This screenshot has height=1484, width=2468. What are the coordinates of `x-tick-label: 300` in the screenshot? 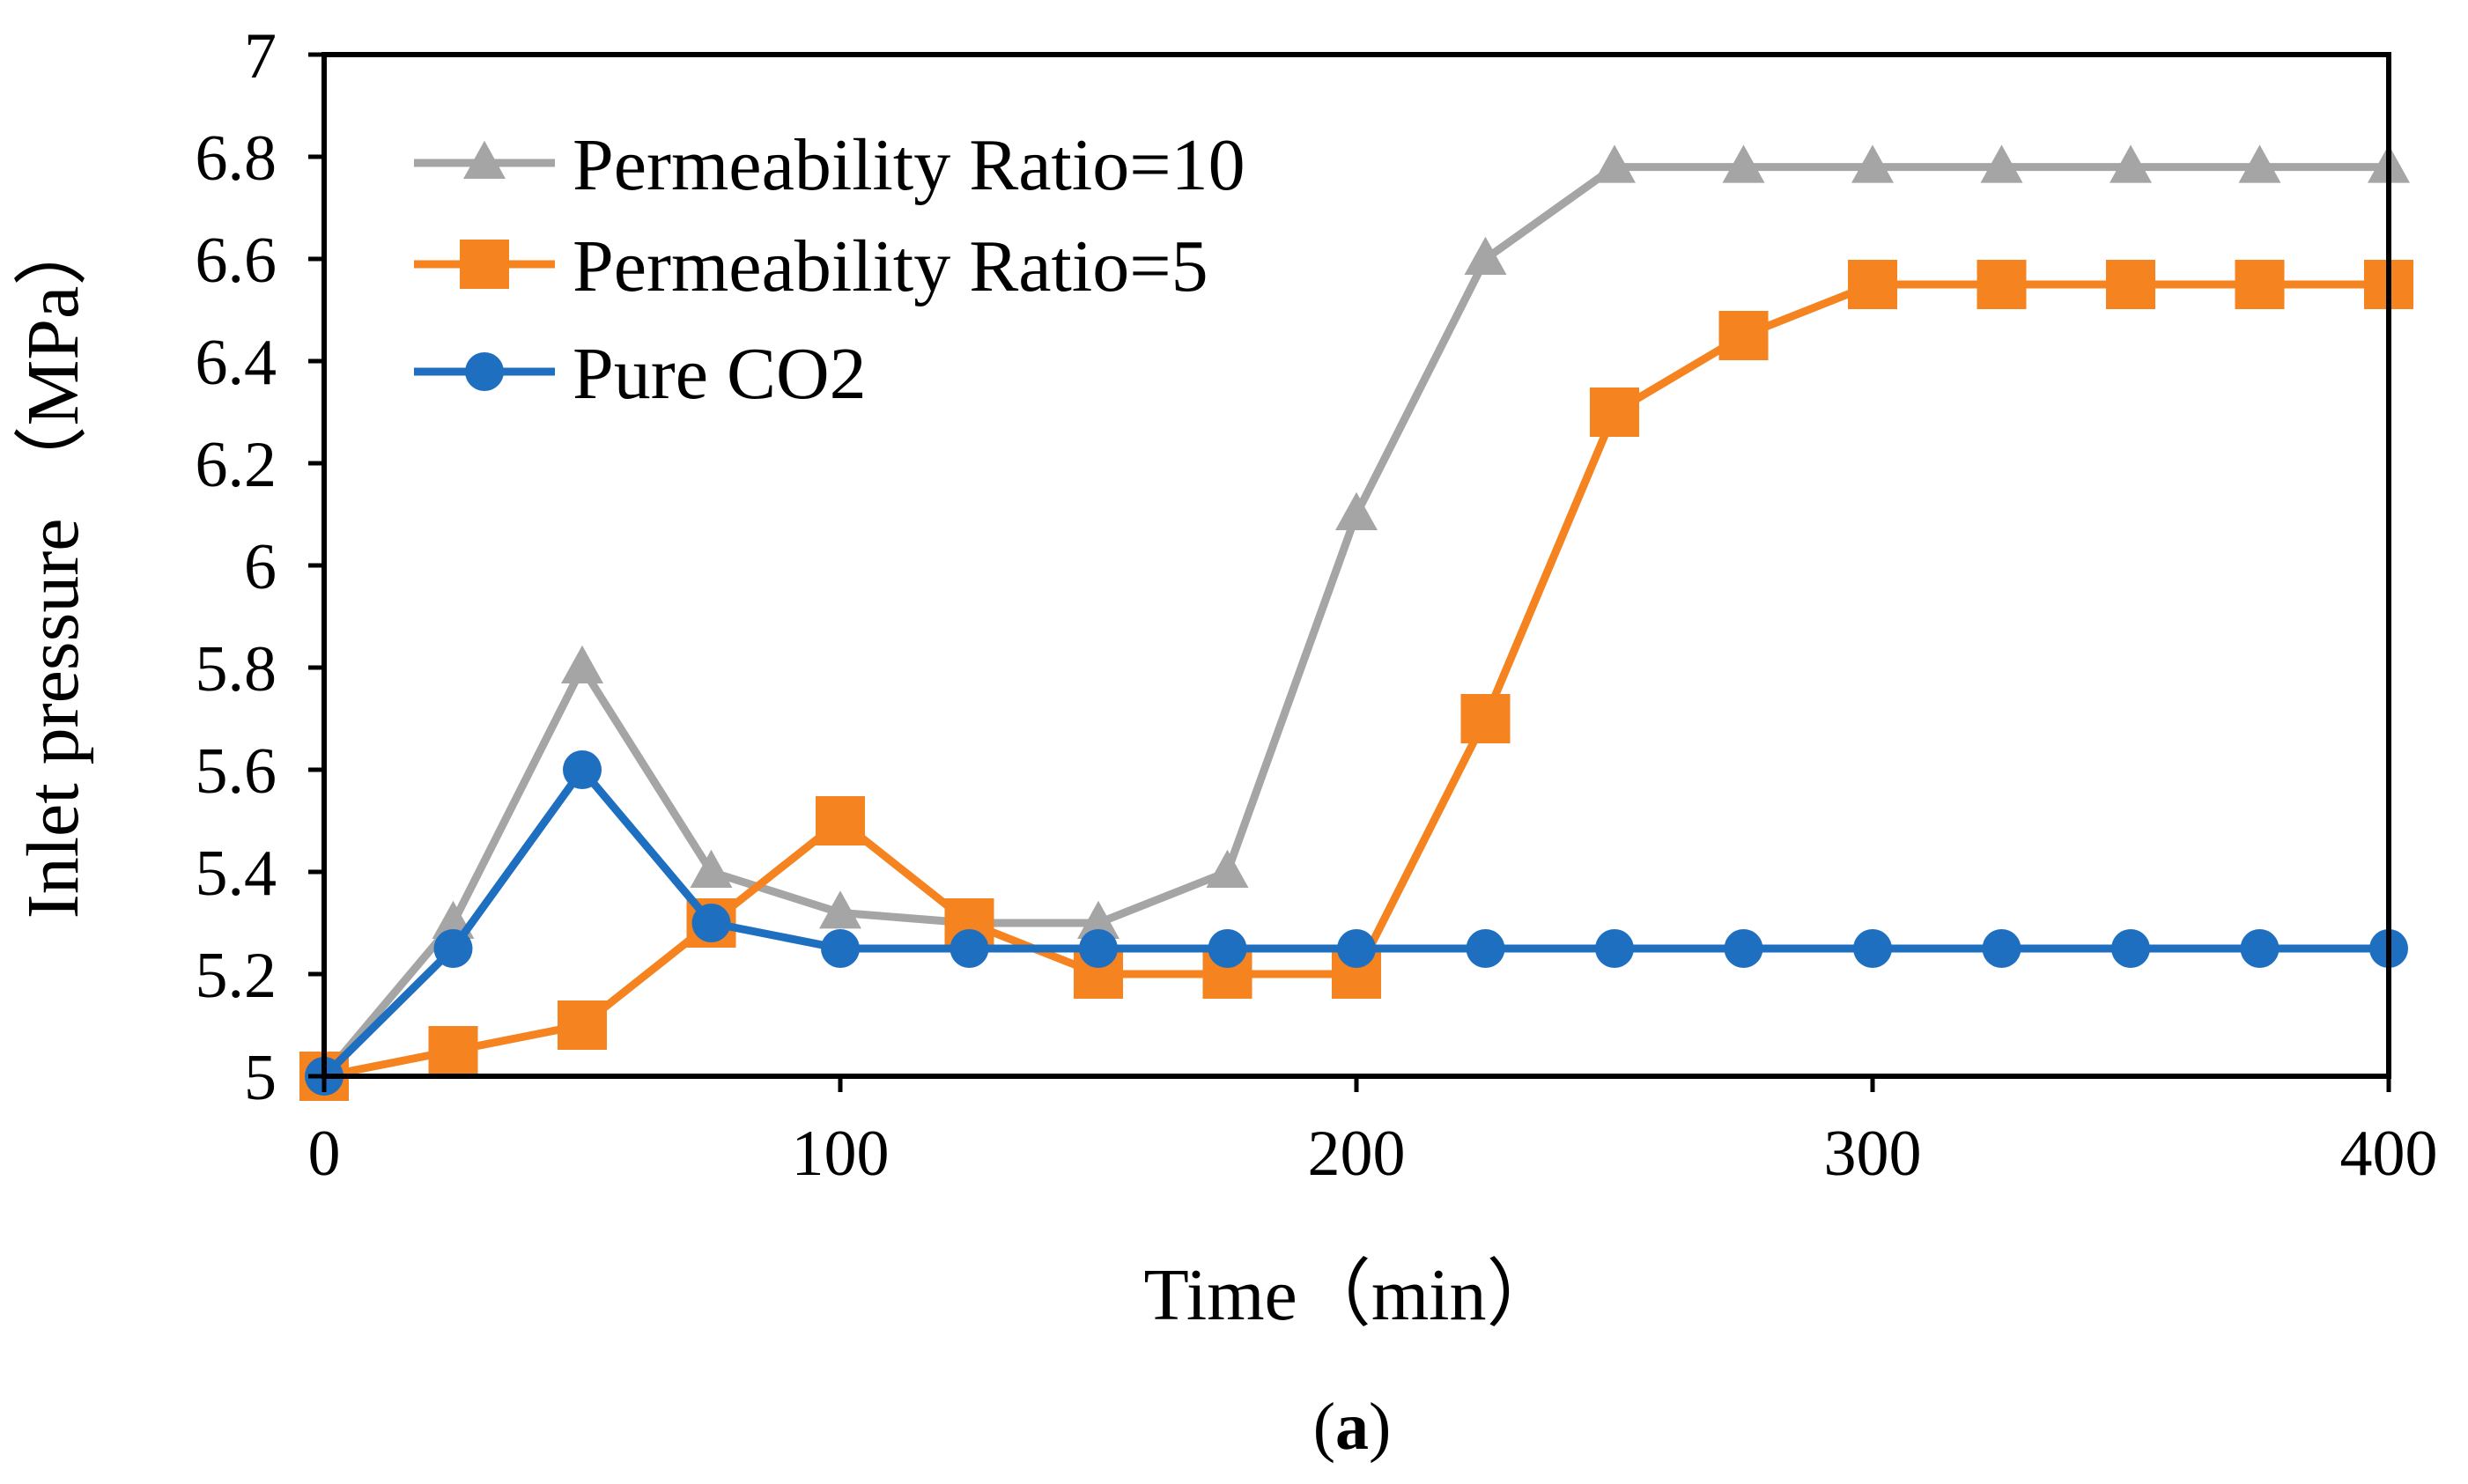 It's located at (1873, 1154).